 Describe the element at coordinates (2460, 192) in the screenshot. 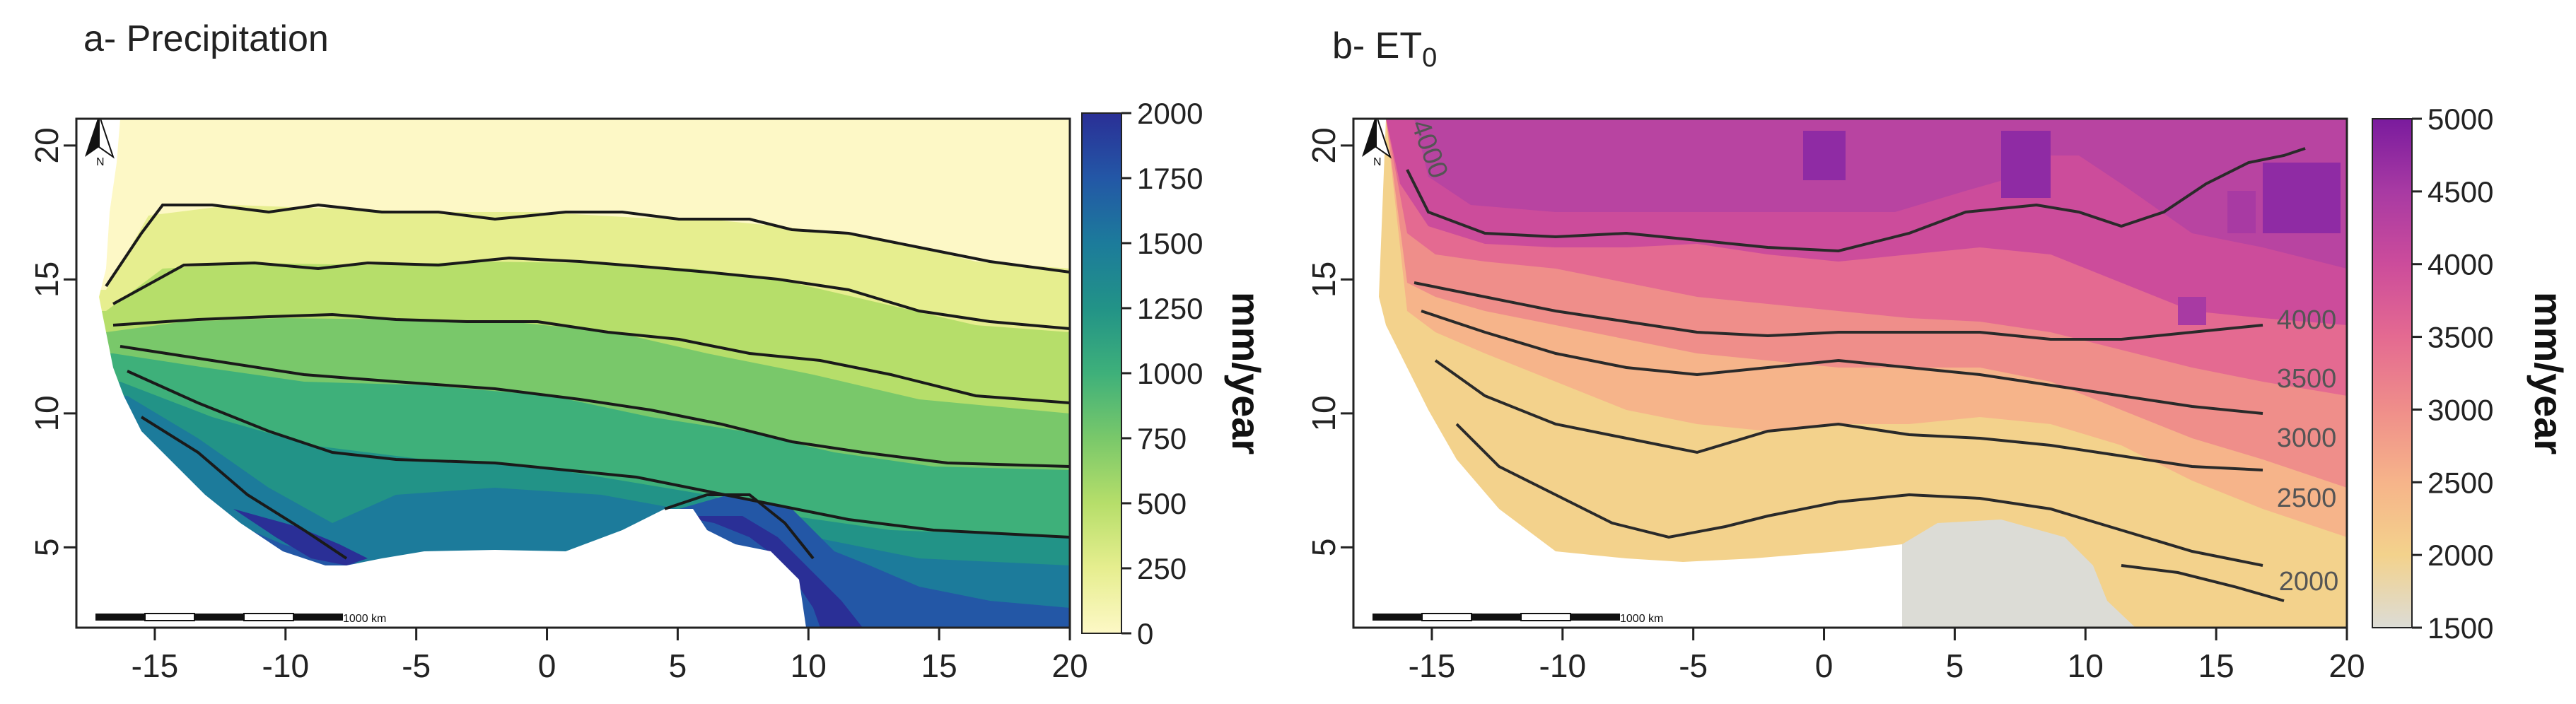

I see `colorbar-tick-label: 4500` at that location.